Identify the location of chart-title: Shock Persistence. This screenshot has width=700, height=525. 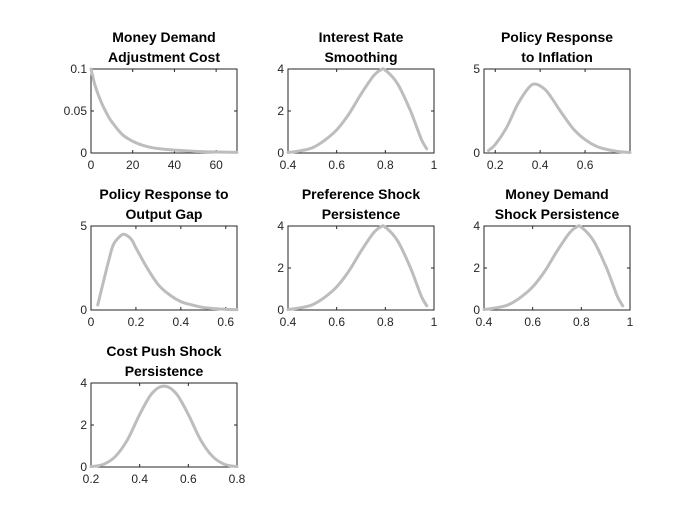
(557, 214).